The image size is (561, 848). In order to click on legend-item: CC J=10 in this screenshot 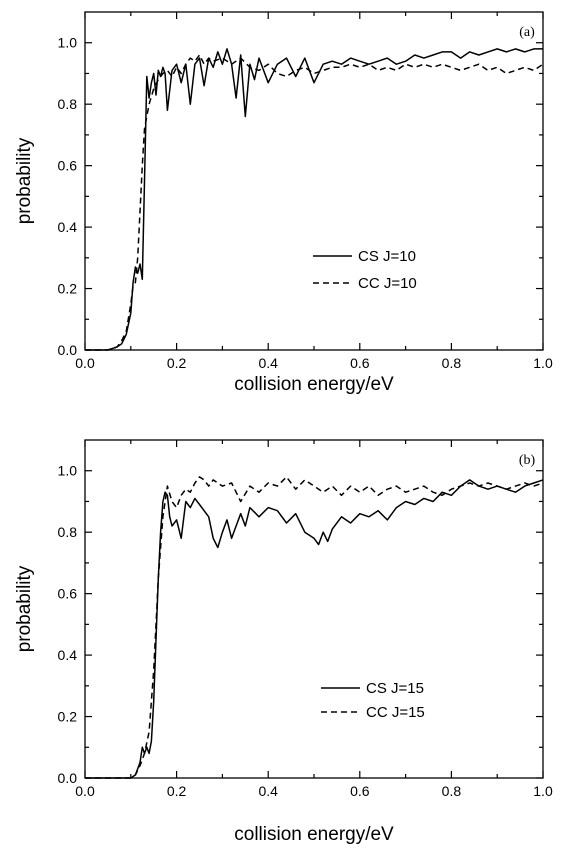, I will do `click(365, 283)`.